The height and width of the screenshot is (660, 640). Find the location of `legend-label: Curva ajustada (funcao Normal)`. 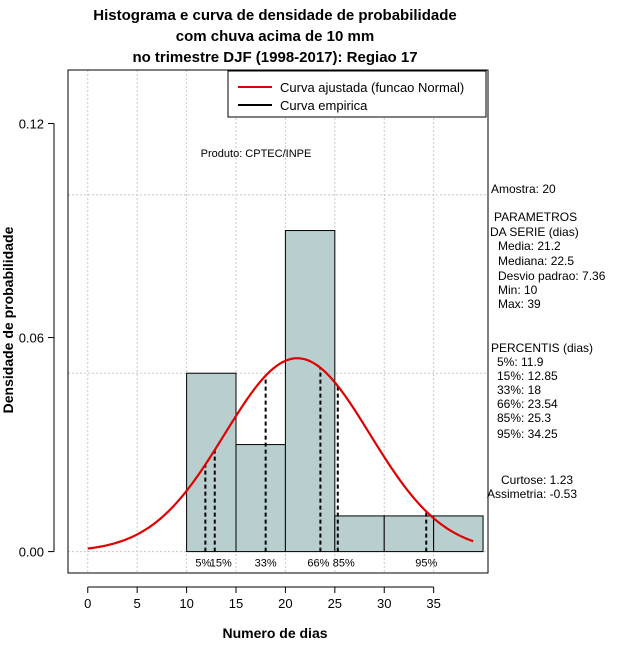

legend-label: Curva ajustada (funcao Normal) is located at coordinates (372, 87).